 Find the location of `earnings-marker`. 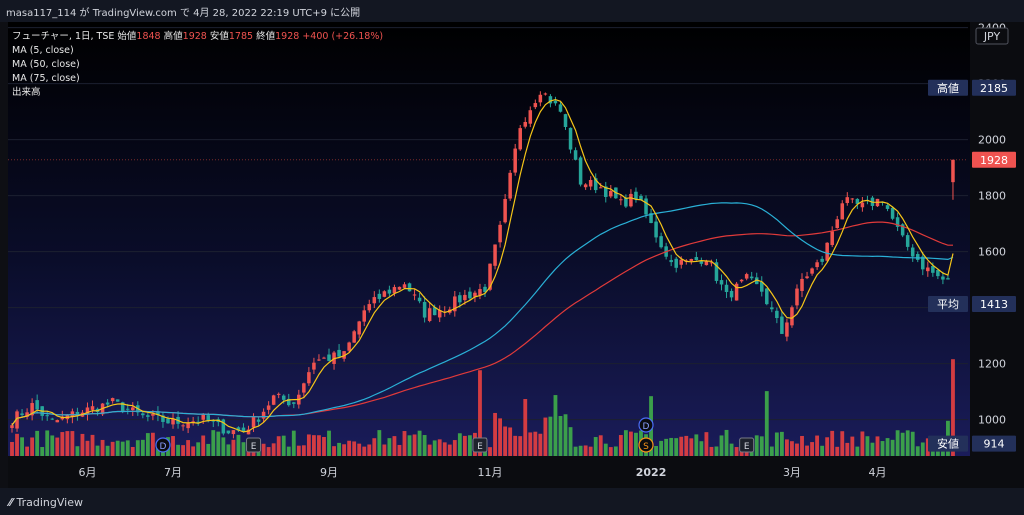

earnings-marker is located at coordinates (480, 445).